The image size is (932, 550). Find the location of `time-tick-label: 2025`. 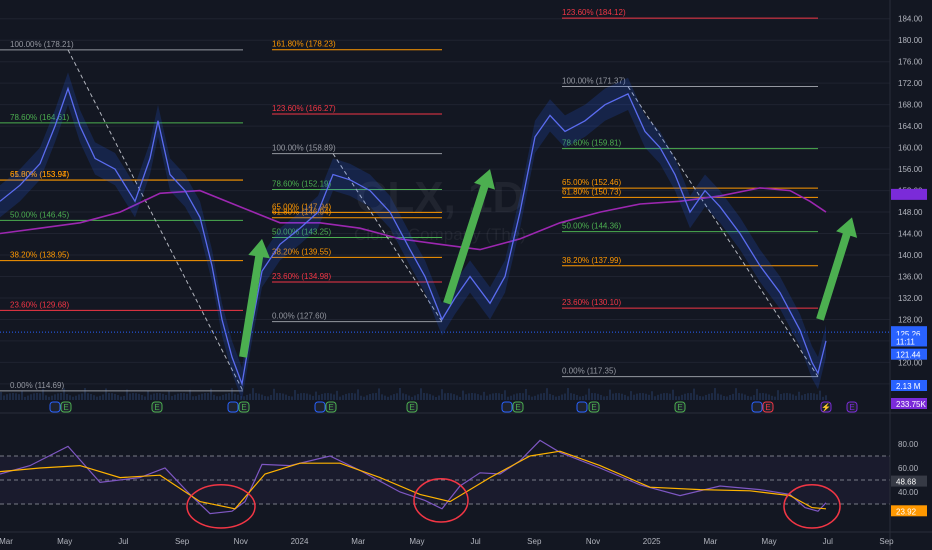

time-tick-label: 2025 is located at coordinates (652, 541).